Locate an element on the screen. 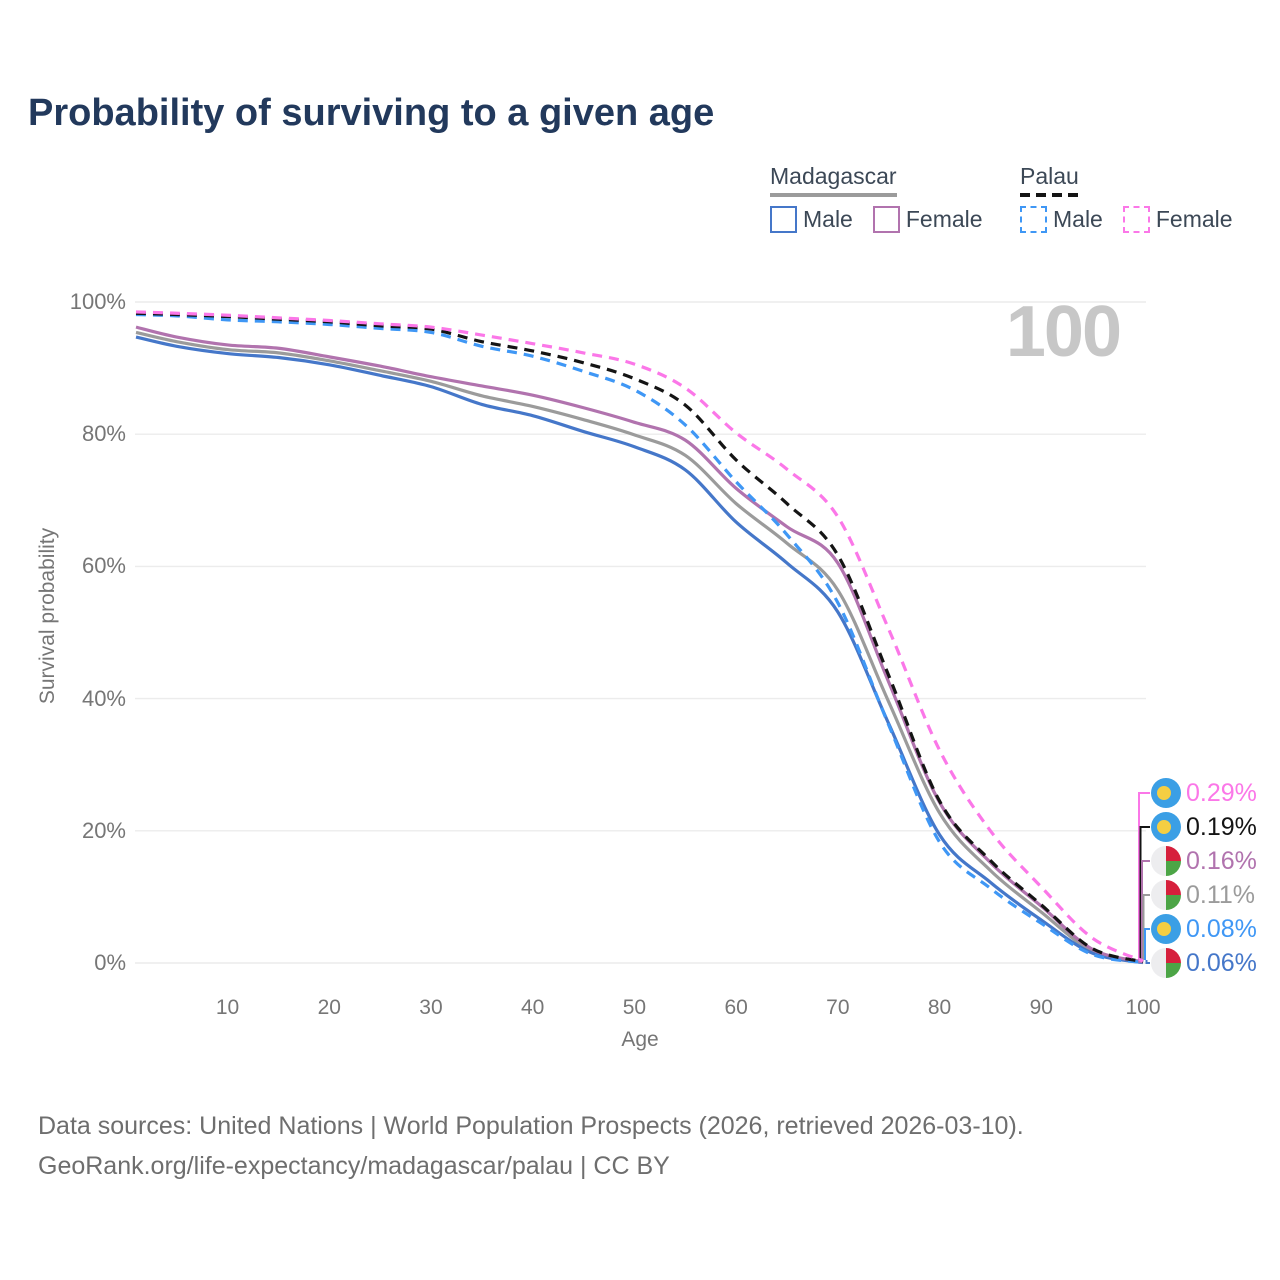  end-label-madagascar: 0.11% is located at coordinates (1203, 895).